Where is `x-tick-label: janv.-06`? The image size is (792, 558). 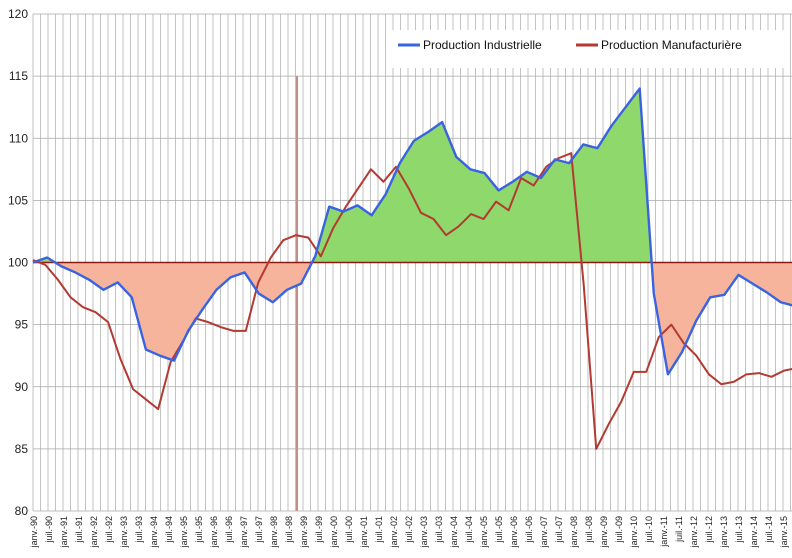 x-tick-label: janv.-06 is located at coordinates (514, 532).